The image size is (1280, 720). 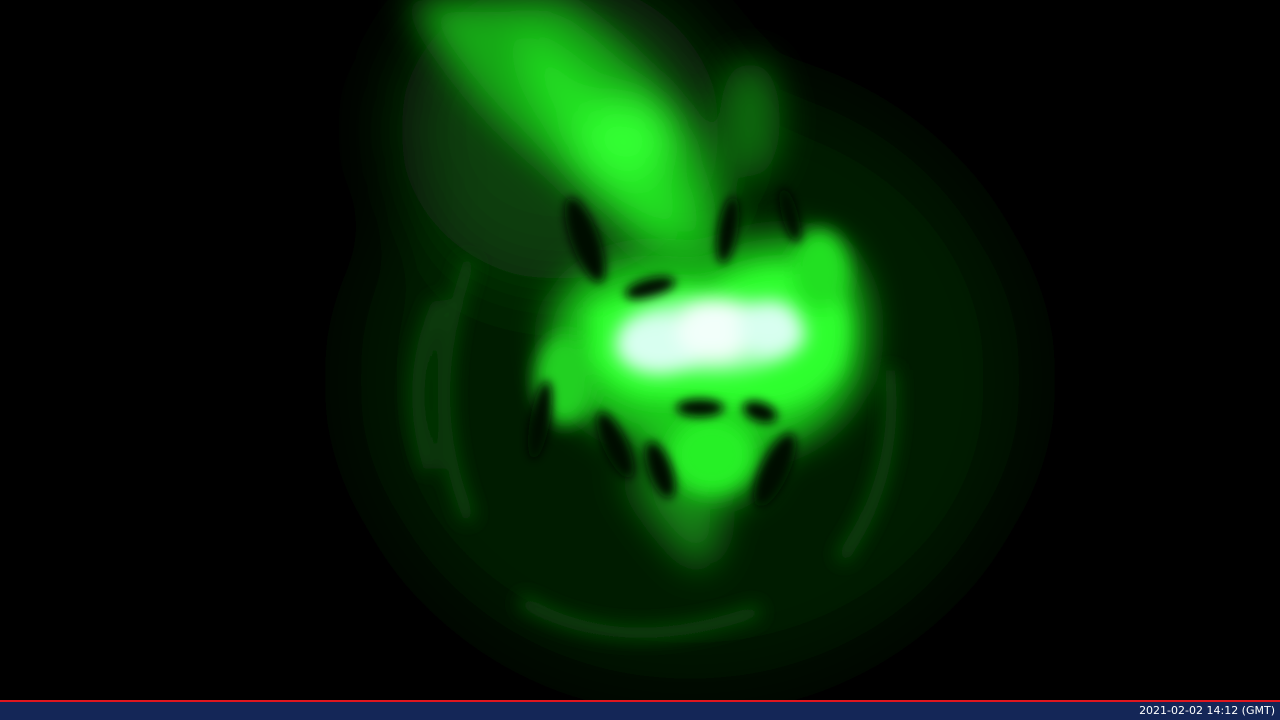 I want to click on status-bar: 2021-02-02 14:12 (GMT), so click(x=640, y=711).